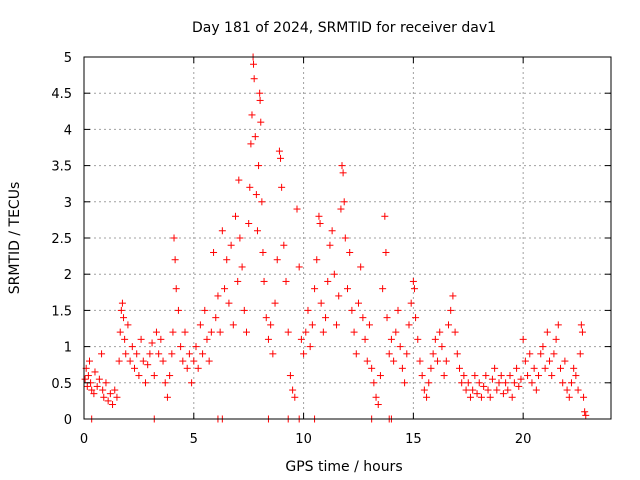  I want to click on x-tick-label: 5, so click(194, 439).